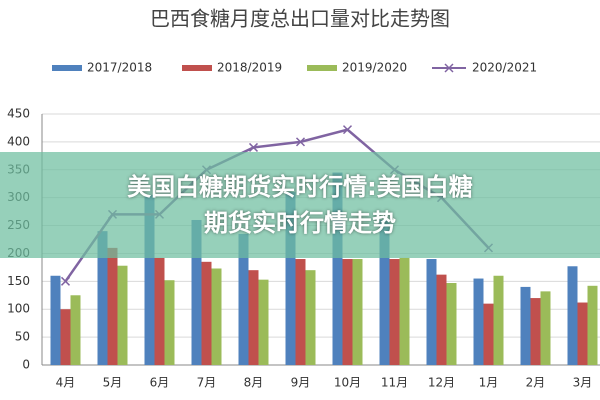 Image resolution: width=600 pixels, height=400 pixels. What do you see at coordinates (300, 19) in the screenshot?
I see `chart-title: 巴西食糖月度总出口量对比走势图` at bounding box center [300, 19].